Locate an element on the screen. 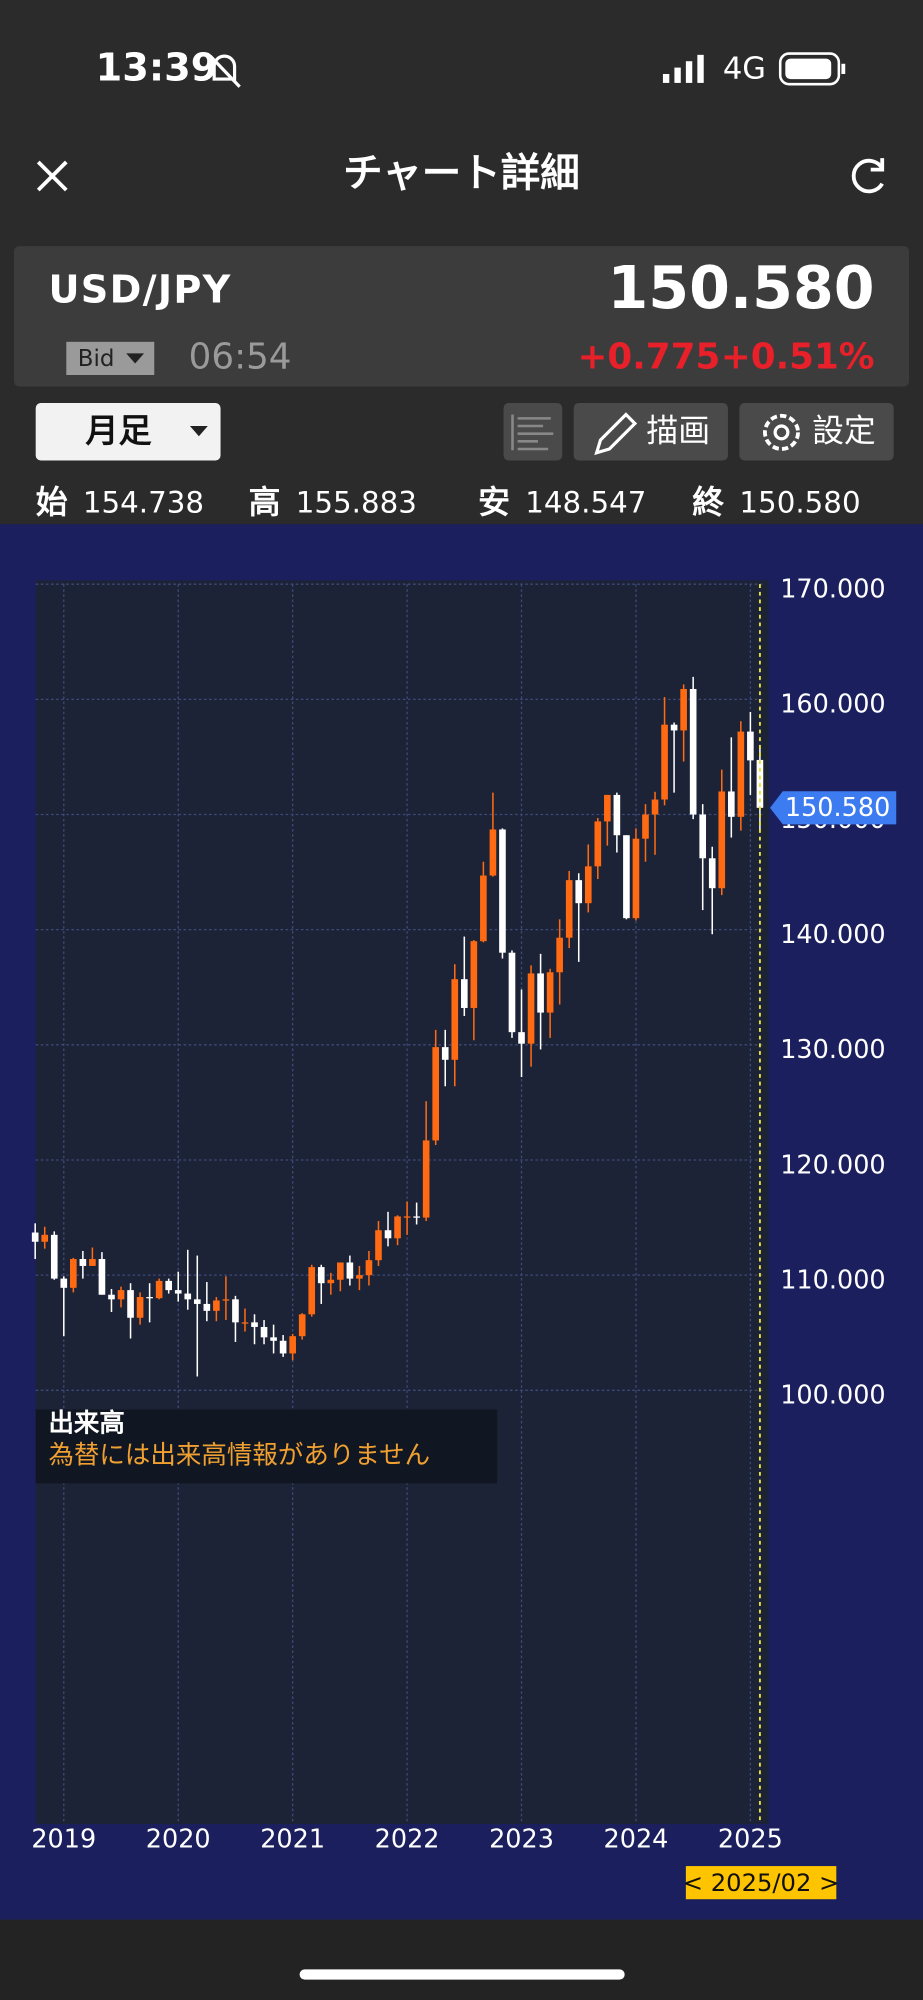 The width and height of the screenshot is (923, 2000). y-tick-label: 100.000 is located at coordinates (832, 1396).